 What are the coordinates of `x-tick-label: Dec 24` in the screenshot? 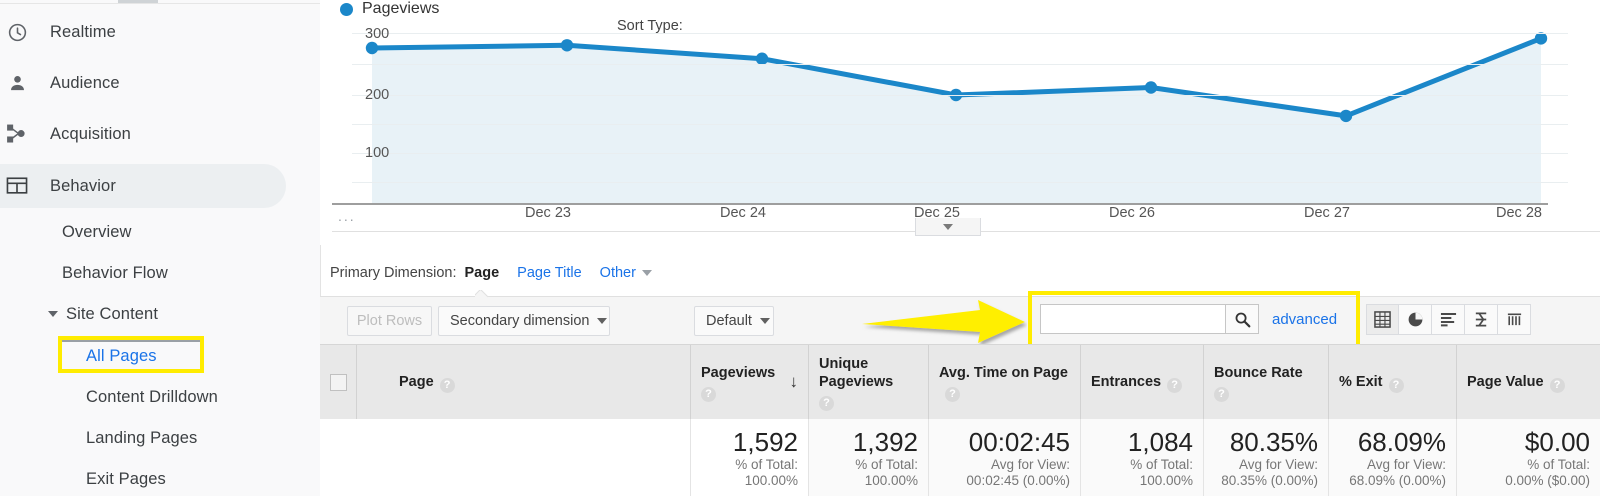 It's located at (743, 213).